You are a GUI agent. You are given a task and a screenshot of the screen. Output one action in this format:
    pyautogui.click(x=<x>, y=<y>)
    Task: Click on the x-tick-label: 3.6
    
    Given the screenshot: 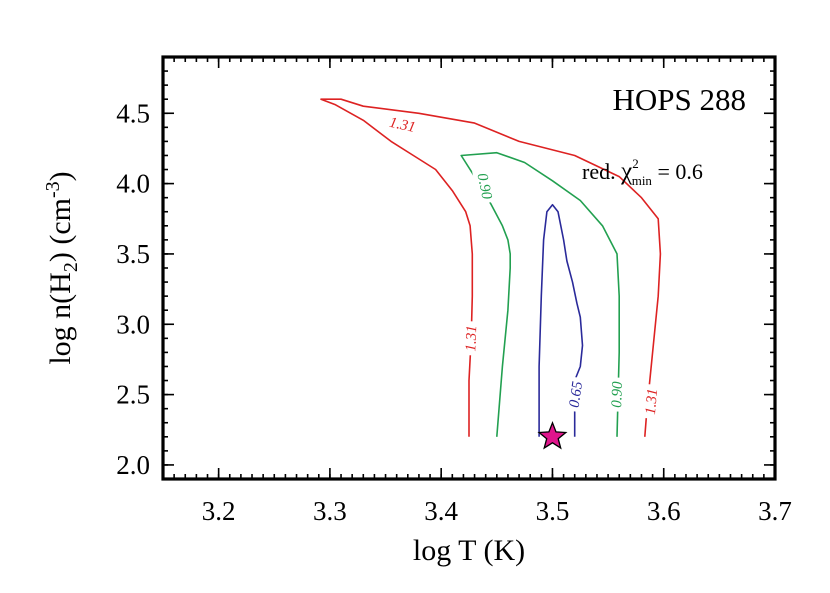 What is the action you would take?
    pyautogui.click(x=664, y=511)
    